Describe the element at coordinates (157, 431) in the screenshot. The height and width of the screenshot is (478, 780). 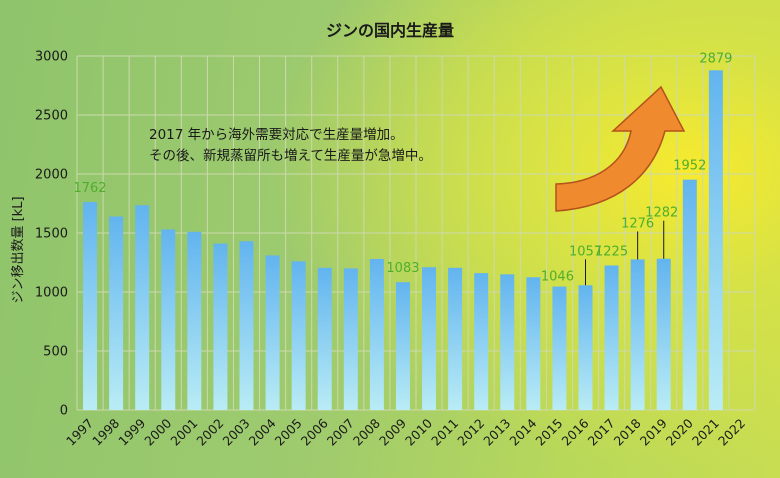
I see `x-tick-label: 2000` at that location.